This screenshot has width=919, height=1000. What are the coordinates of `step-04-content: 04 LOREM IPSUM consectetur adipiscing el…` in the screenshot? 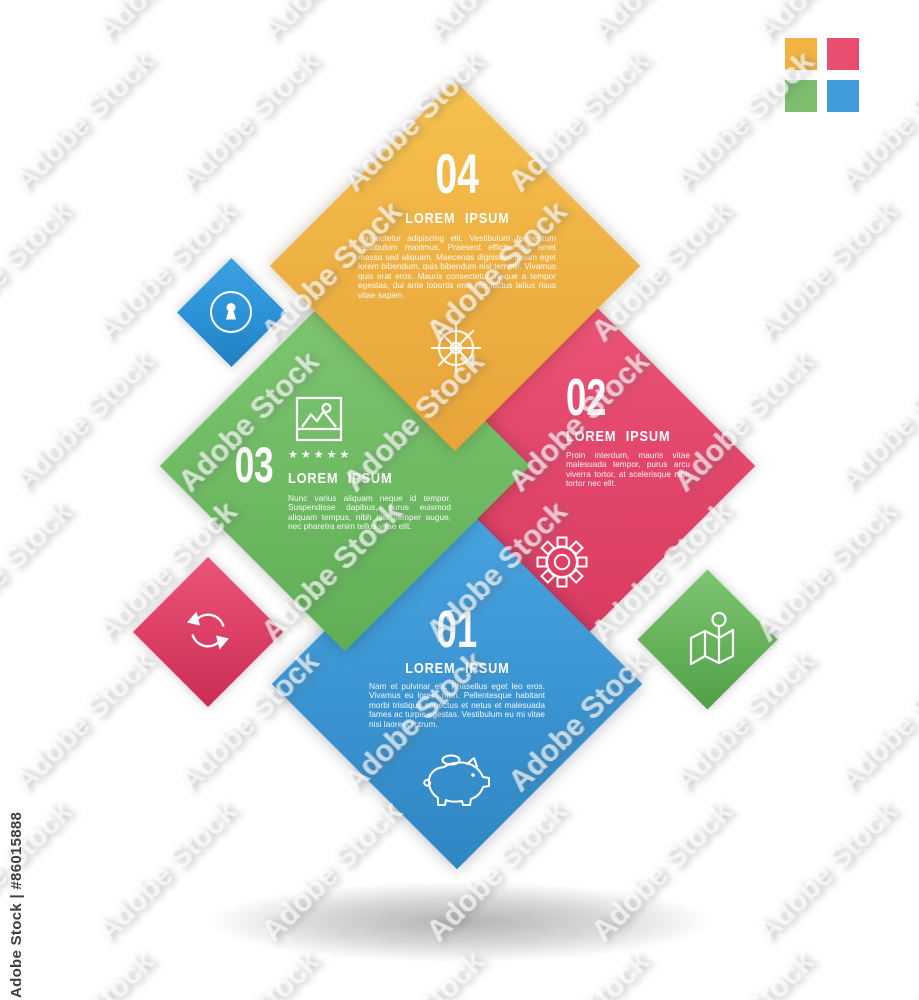 It's located at (457, 221).